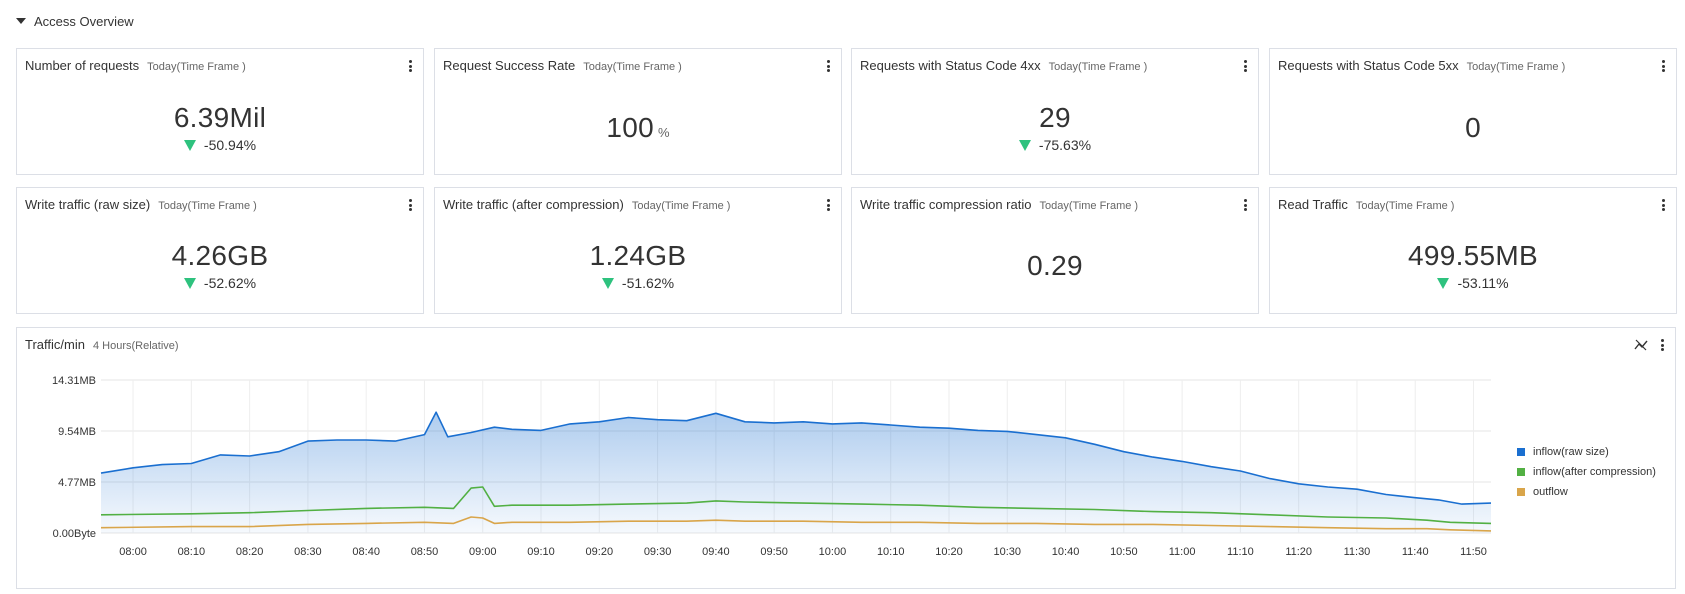  What do you see at coordinates (949, 552) in the screenshot?
I see `x-tick-label: 10:20` at bounding box center [949, 552].